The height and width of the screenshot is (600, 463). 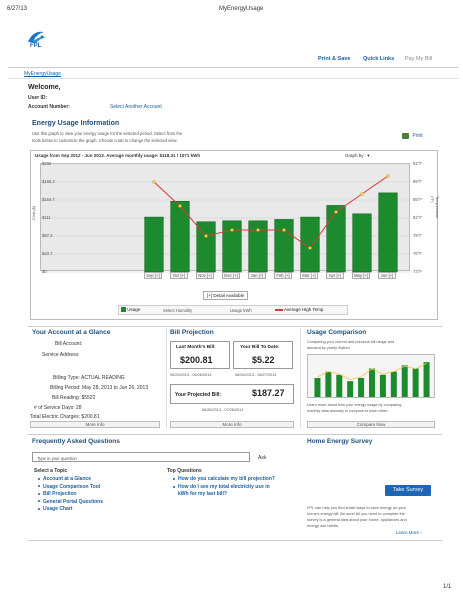 I want to click on topic-label: Bill Projection, so click(x=60, y=494).